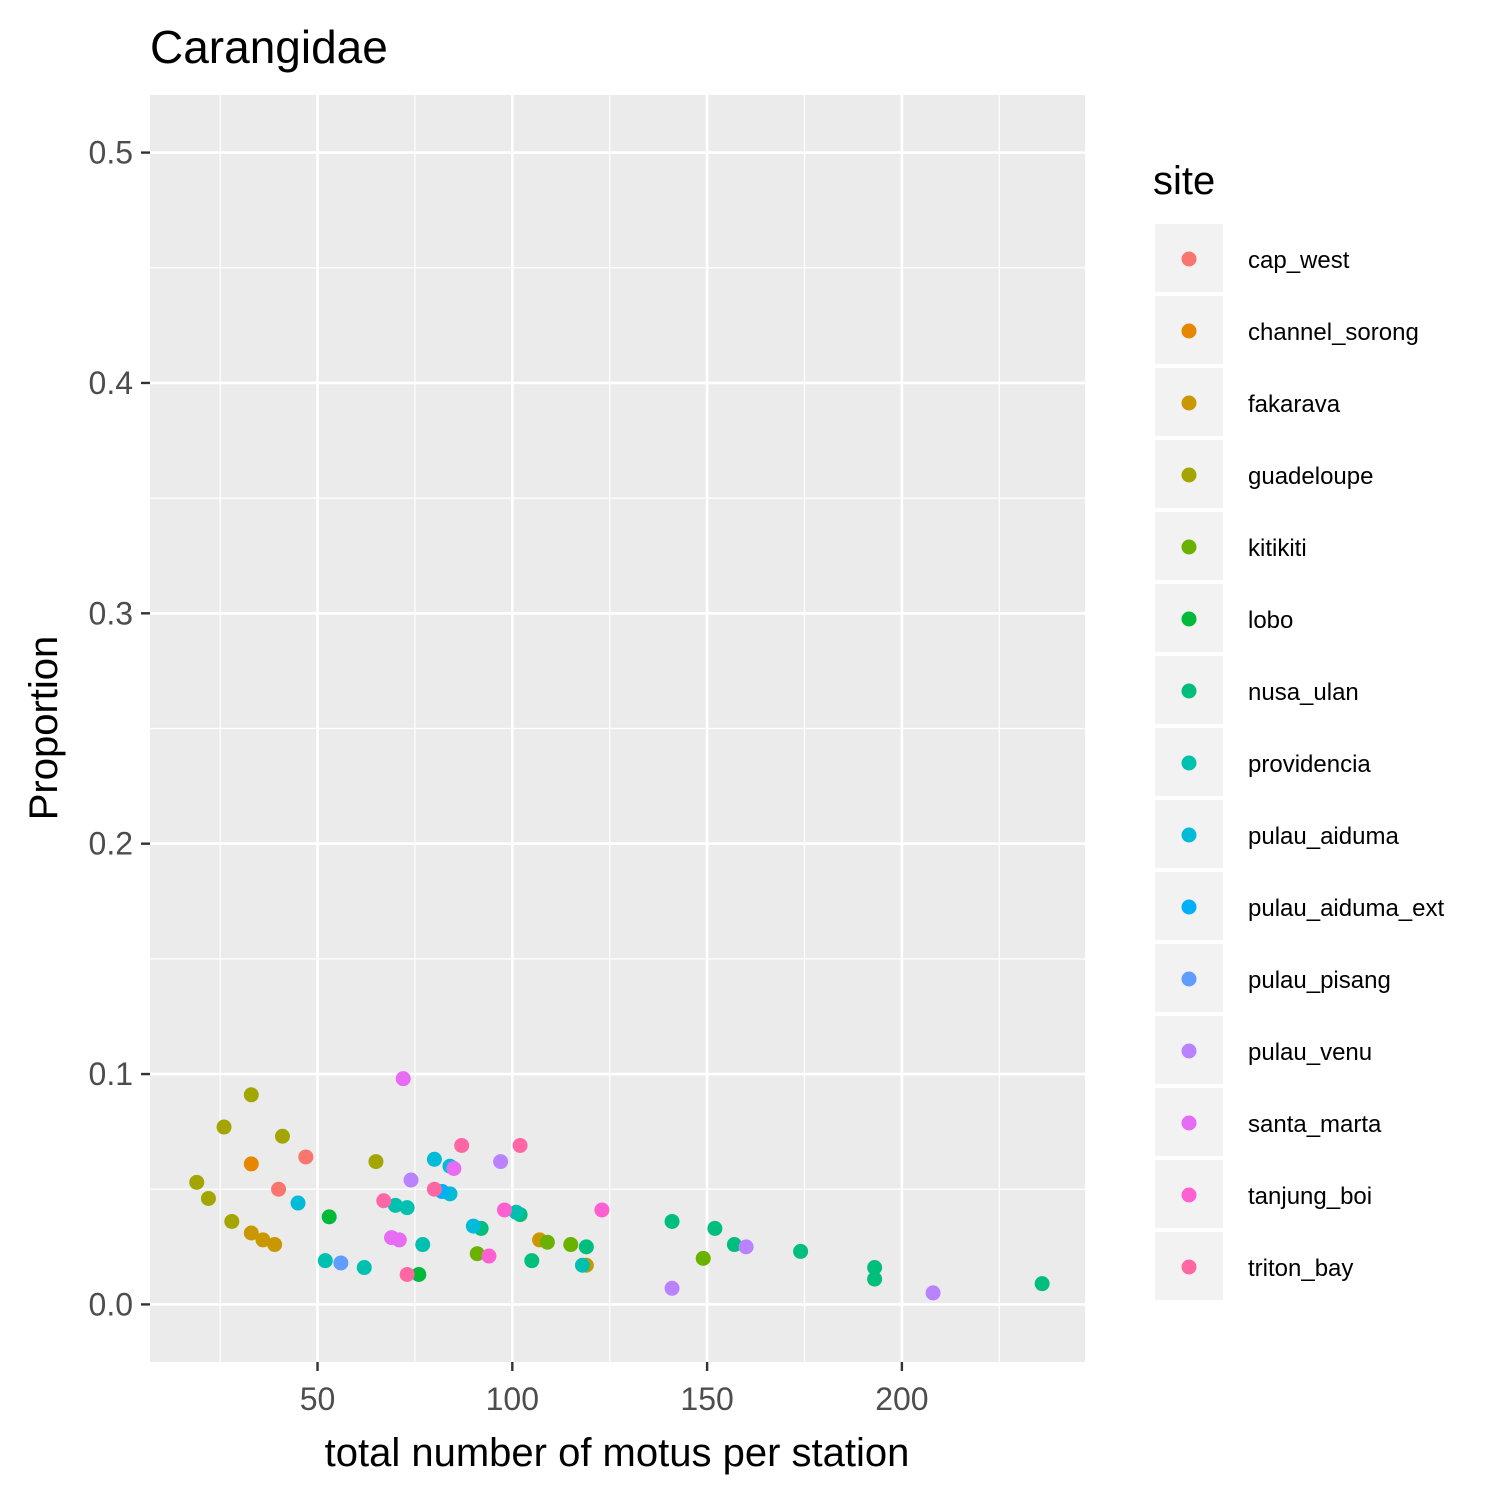 The image size is (1500, 1500). Describe the element at coordinates (1300, 1268) in the screenshot. I see `legend-label-triton_bay: triton_bay` at that location.